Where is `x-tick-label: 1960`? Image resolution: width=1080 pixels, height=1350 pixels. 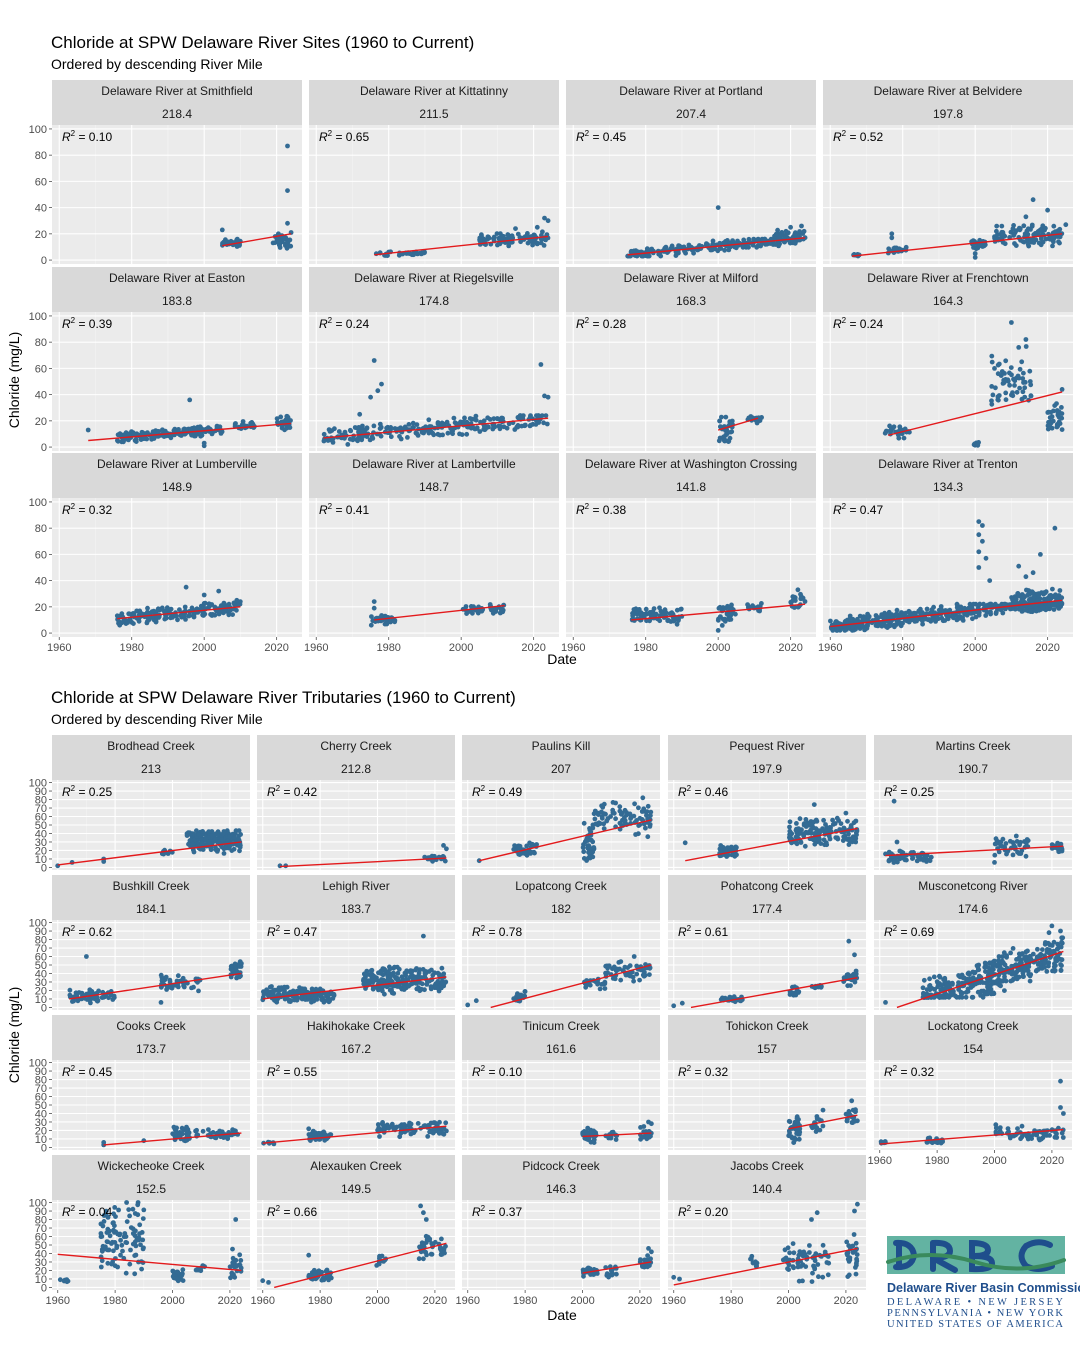 x-tick-label: 1960 is located at coordinates (316, 648).